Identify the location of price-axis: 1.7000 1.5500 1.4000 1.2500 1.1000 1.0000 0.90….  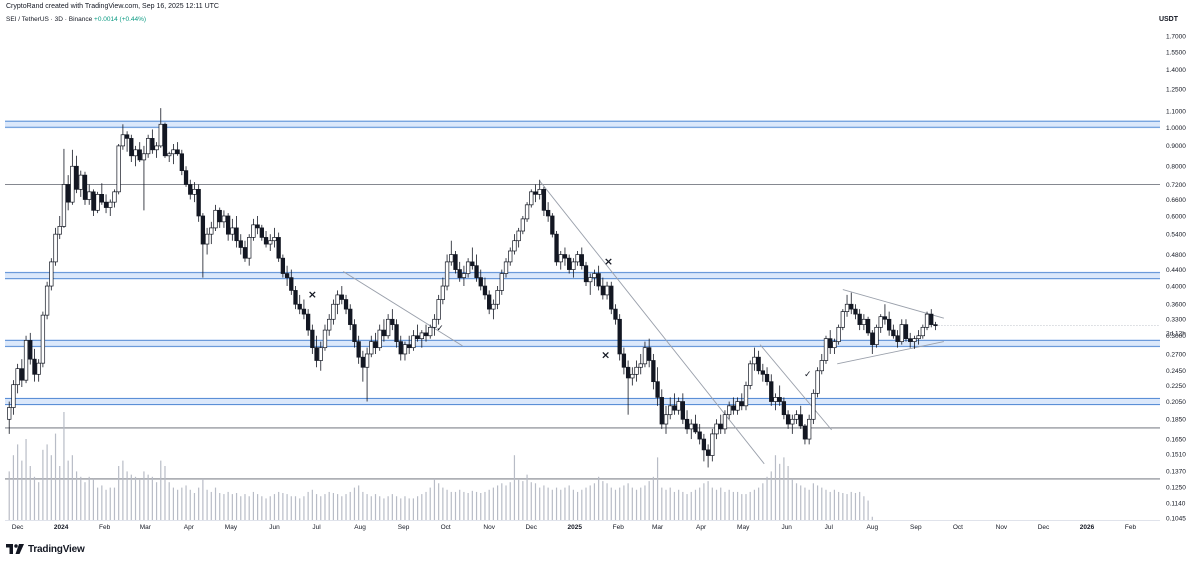
(1176, 277).